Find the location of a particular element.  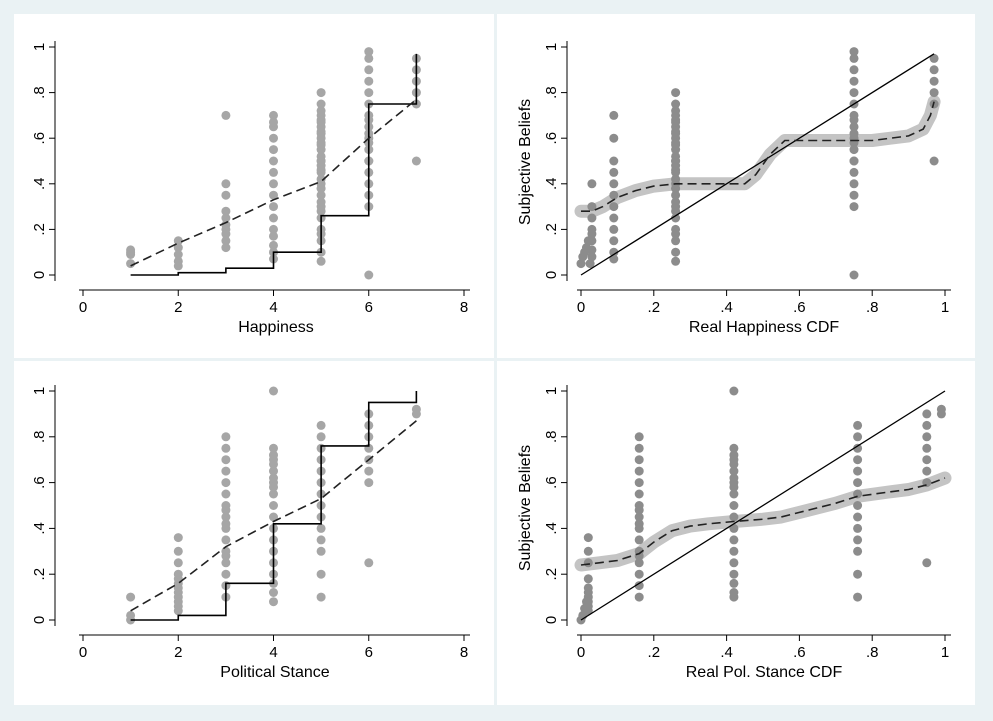

y-tick-label: .4 is located at coordinates (551, 528).